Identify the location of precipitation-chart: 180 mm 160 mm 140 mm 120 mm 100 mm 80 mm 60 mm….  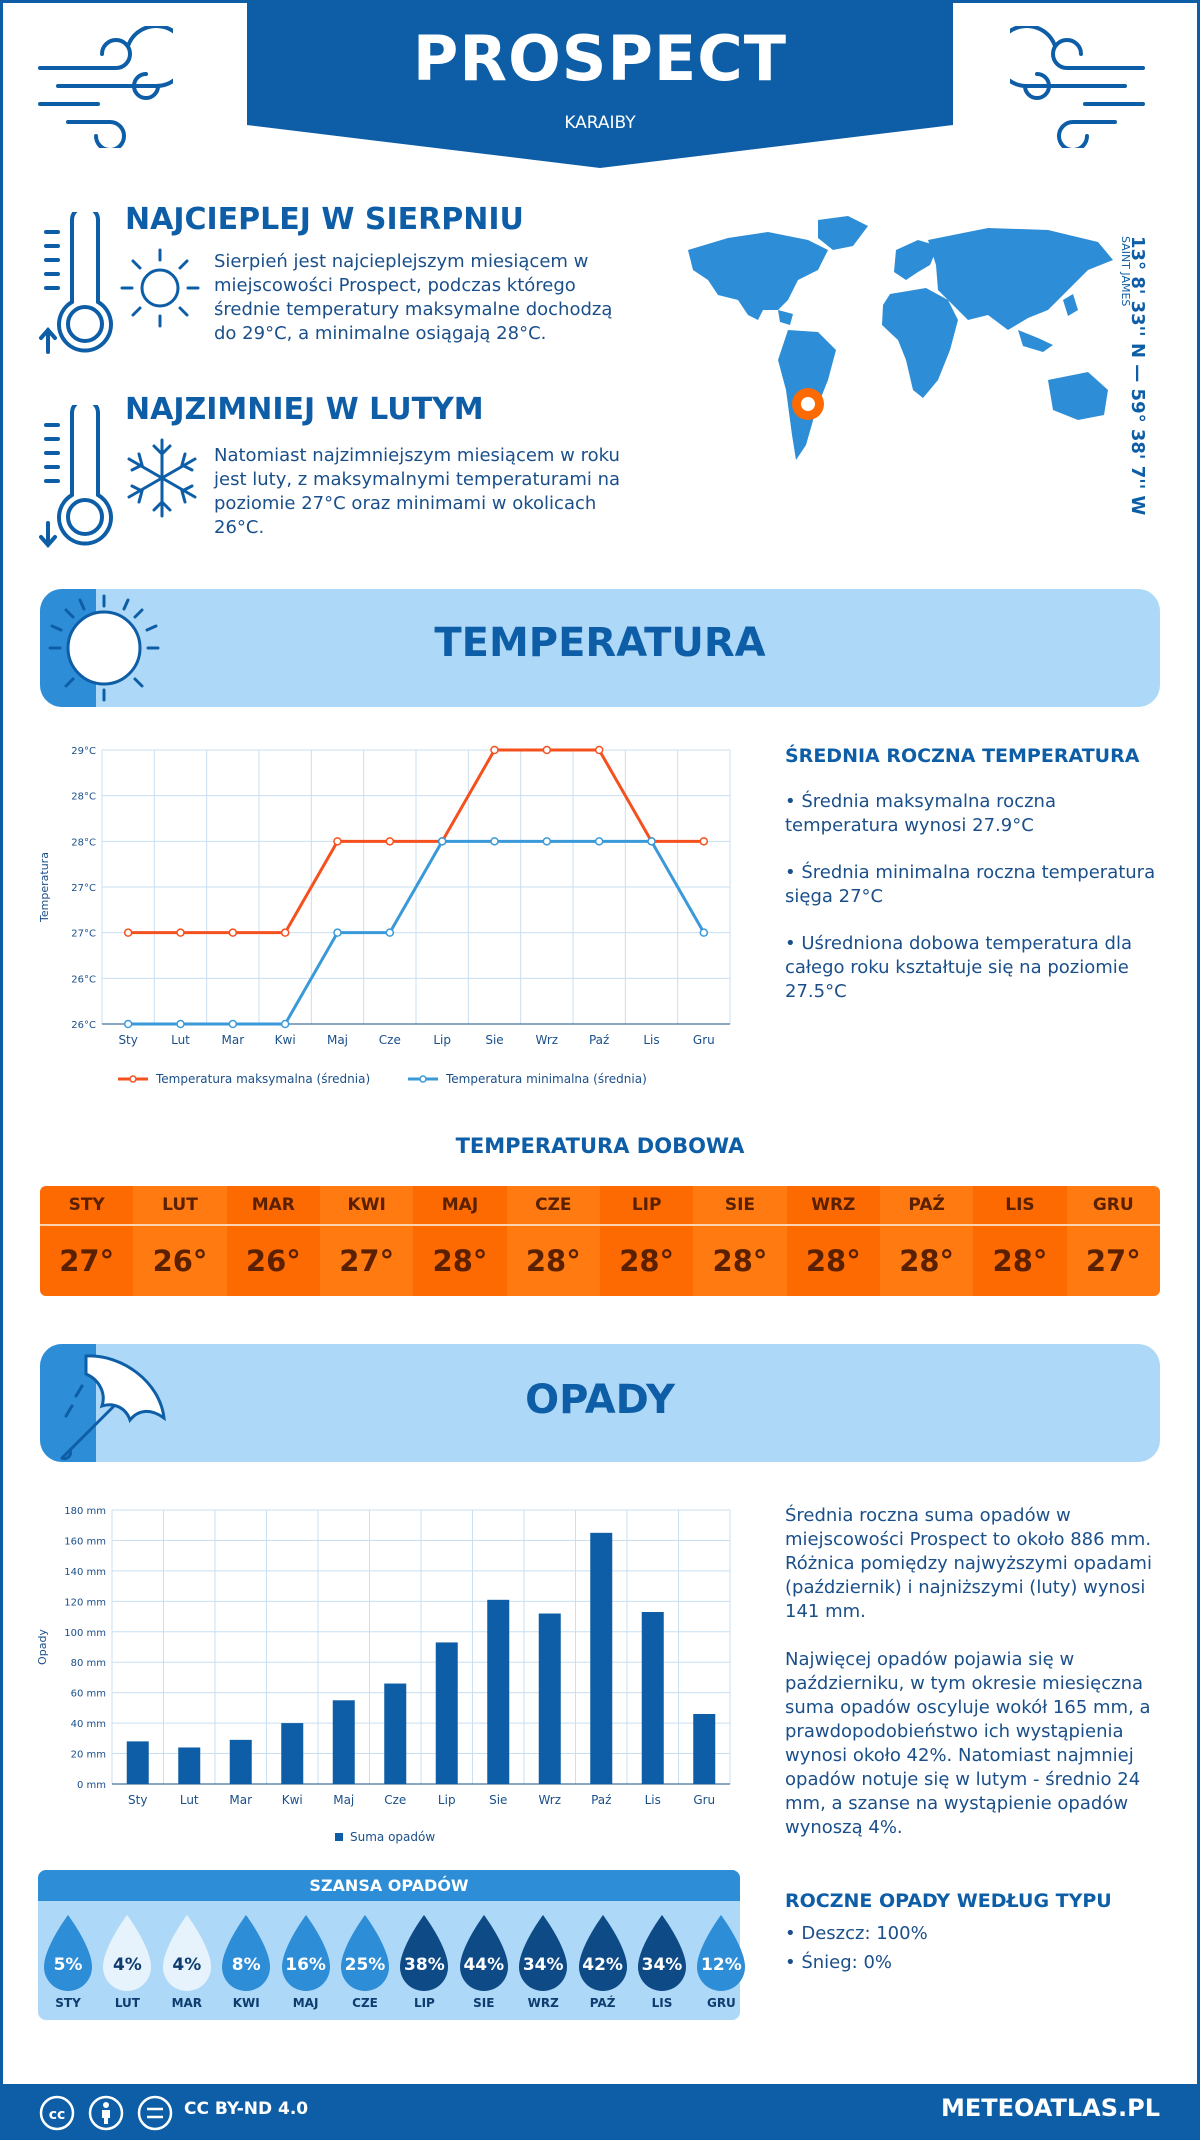
(383, 1675).